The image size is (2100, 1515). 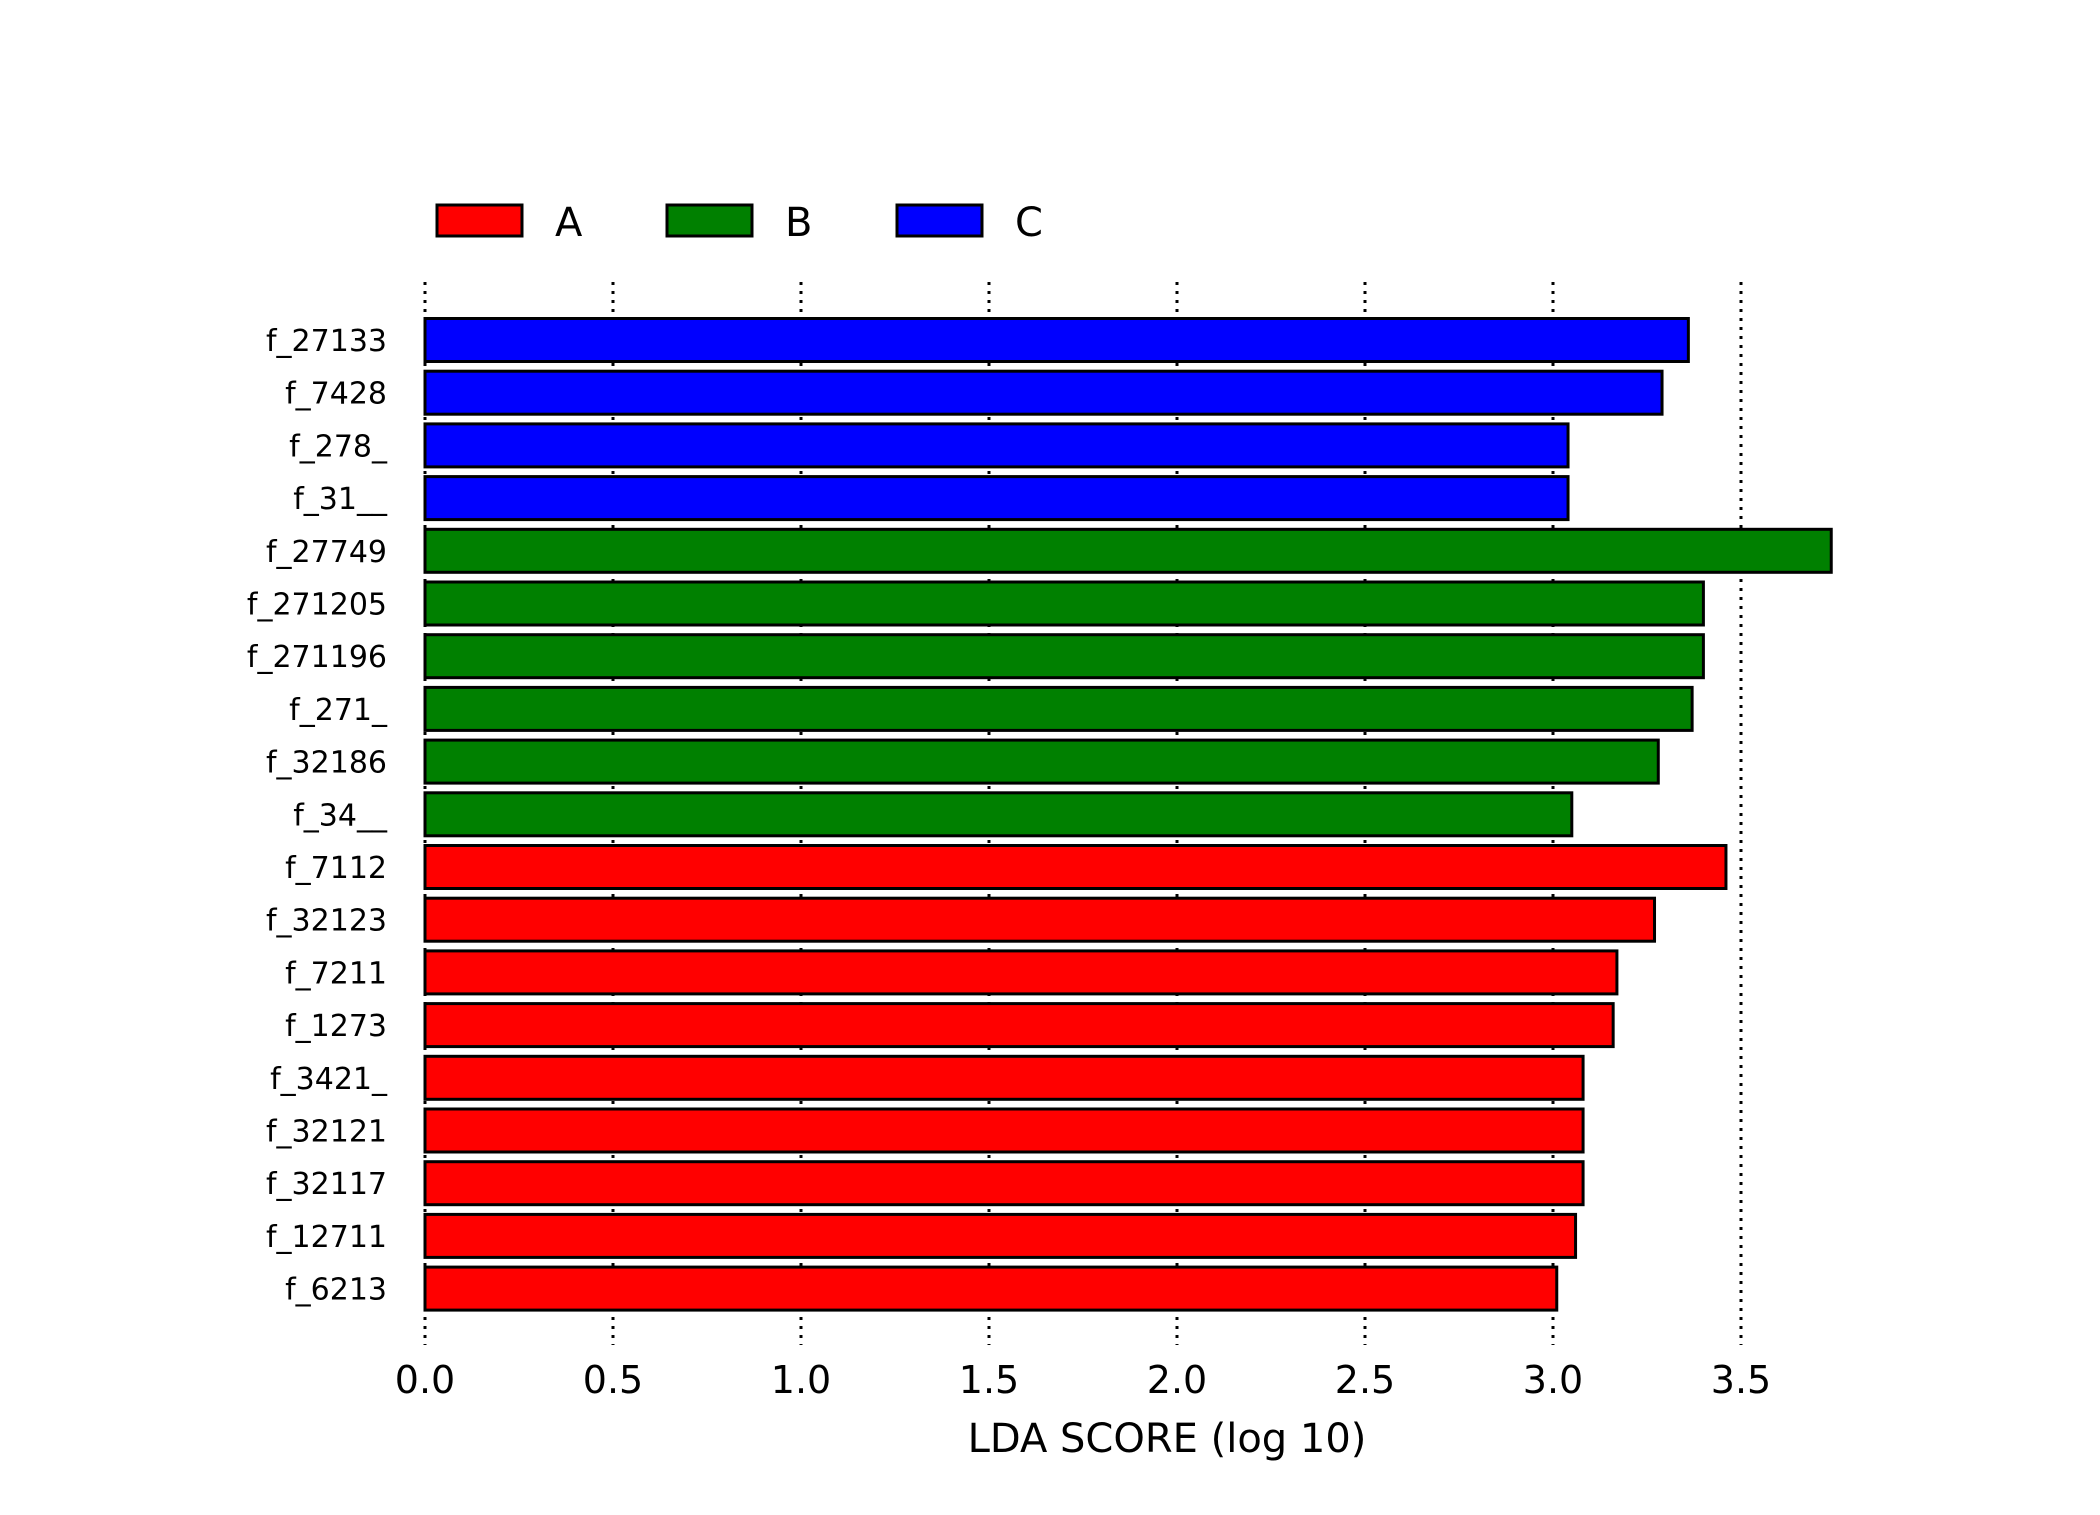 I want to click on category-label: f_7112, so click(x=336, y=868).